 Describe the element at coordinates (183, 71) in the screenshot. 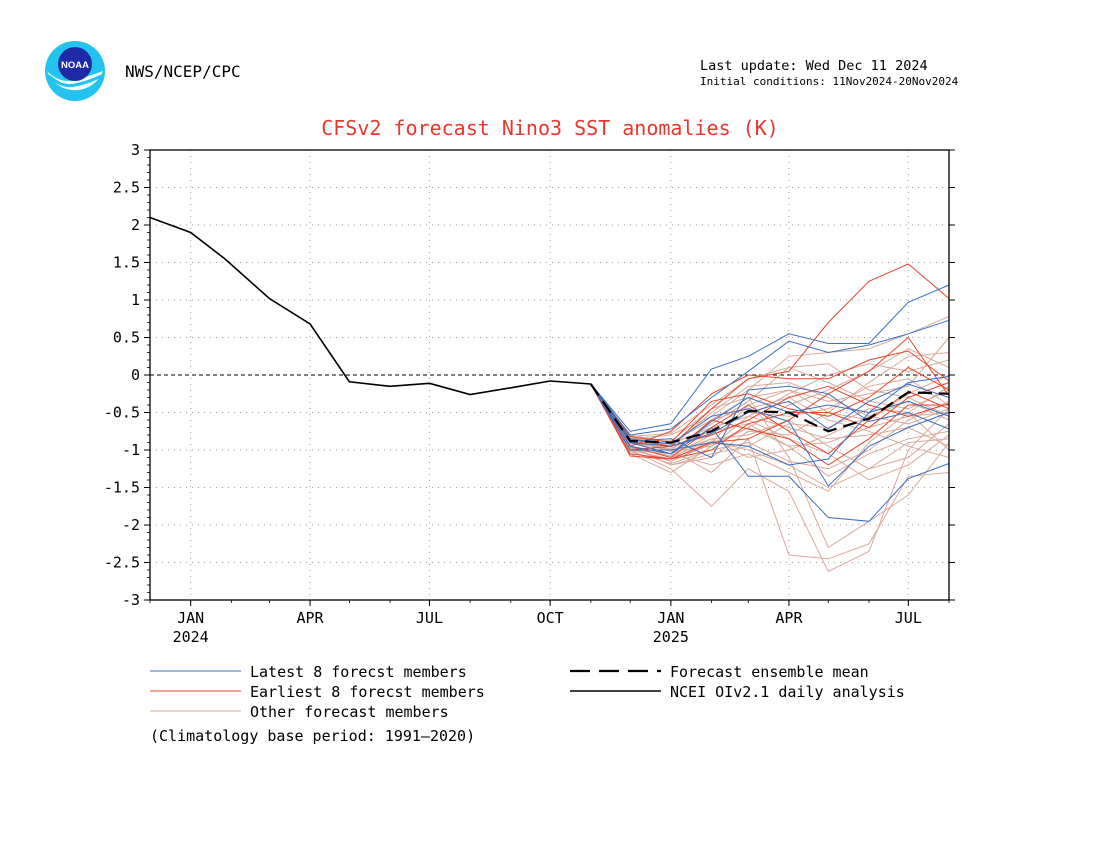

I see `agency-label: NWS/NCEP/CPC` at that location.